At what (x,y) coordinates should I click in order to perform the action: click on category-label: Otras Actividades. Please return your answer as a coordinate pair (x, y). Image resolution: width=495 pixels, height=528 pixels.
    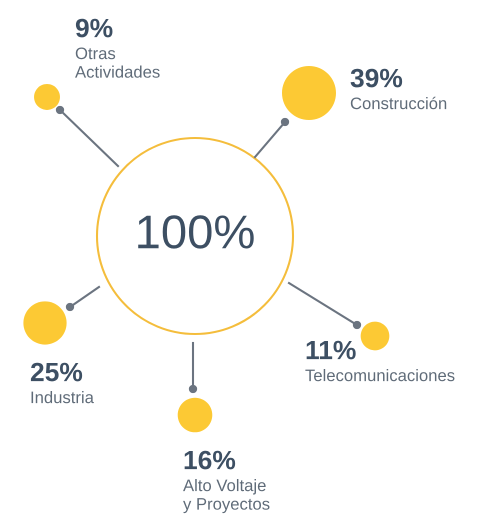
    Looking at the image, I should click on (117, 62).